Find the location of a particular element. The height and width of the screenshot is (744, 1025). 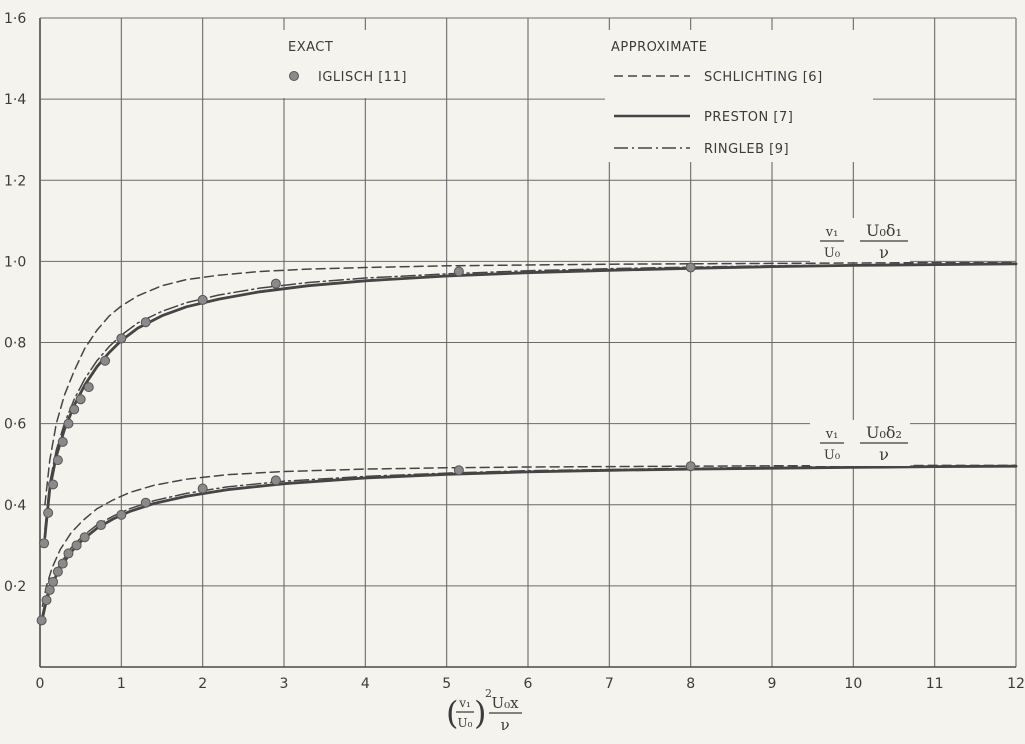

legend-schlichting-label: SCHLICHTING [6] is located at coordinates (763, 77).